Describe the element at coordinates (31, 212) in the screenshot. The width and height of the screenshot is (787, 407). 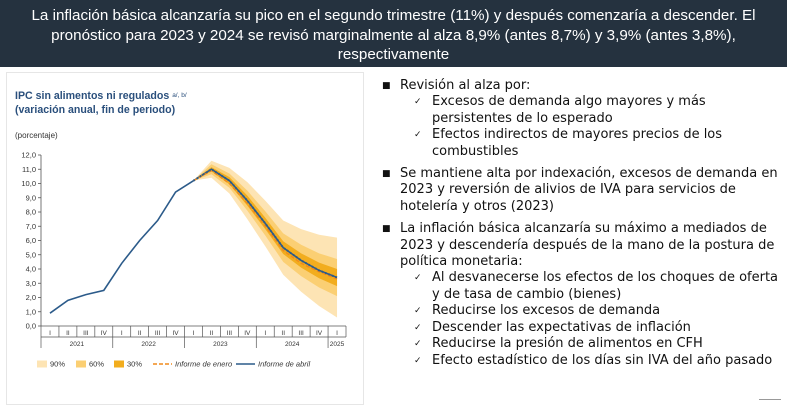
I see `y-tick-label: 8,0` at that location.